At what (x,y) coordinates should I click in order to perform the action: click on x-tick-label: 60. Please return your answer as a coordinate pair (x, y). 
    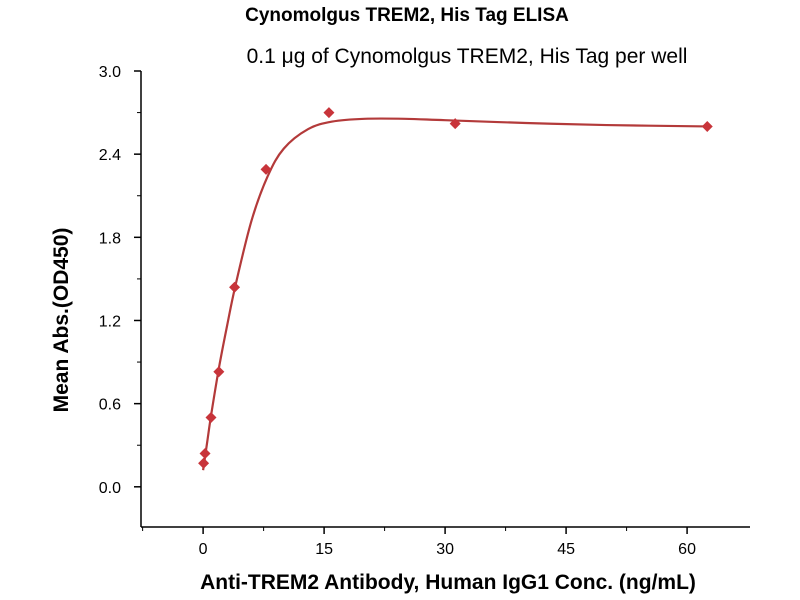
    Looking at the image, I should click on (687, 549).